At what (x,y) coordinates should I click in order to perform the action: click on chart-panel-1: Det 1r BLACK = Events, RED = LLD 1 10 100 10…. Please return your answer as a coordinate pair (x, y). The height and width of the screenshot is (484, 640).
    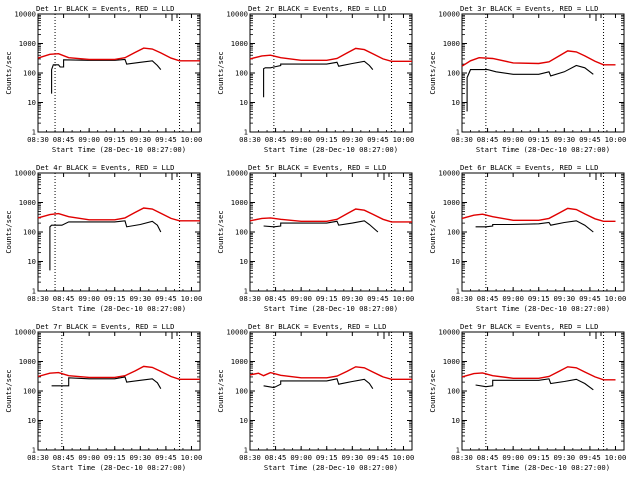
    Looking at the image, I should click on (103, 79).